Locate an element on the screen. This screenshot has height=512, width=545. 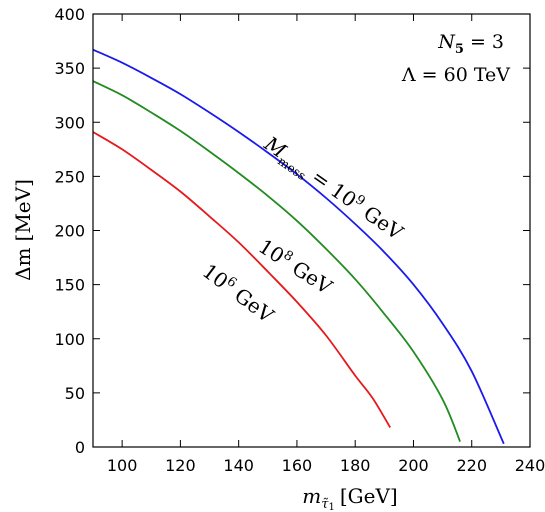
y-tick-label: 200 is located at coordinates (69, 231).